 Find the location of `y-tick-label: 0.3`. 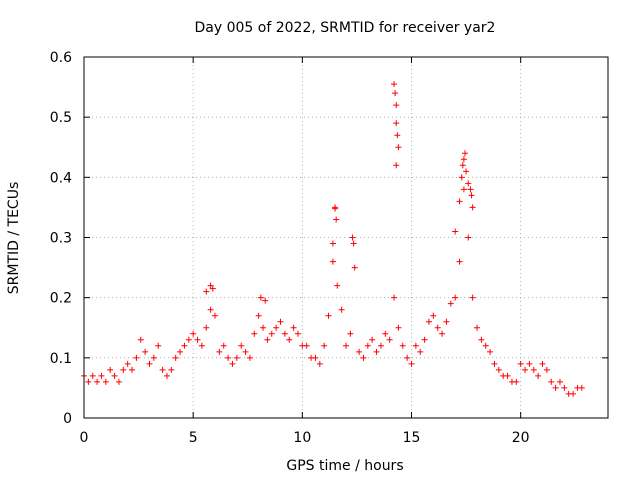

y-tick-label: 0.3 is located at coordinates (61, 239).